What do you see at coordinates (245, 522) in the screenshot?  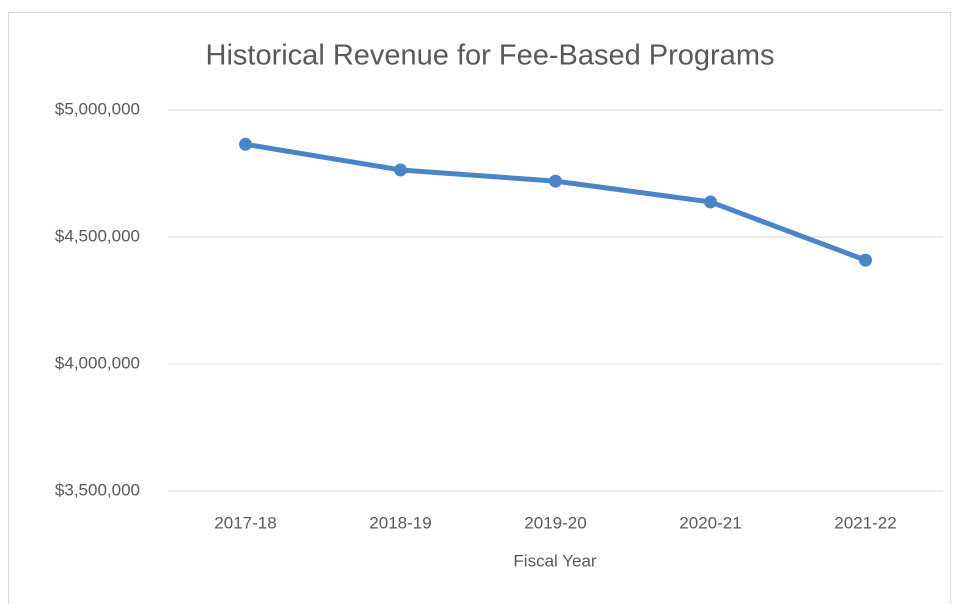 I see `x-tick-label: 2017-18` at bounding box center [245, 522].